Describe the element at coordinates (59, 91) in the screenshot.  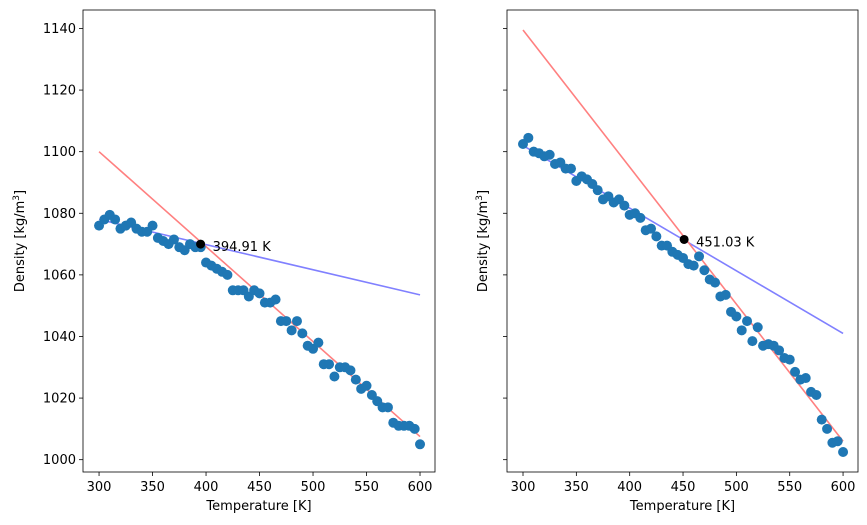
I see `y-tick-label: 1120` at that location.